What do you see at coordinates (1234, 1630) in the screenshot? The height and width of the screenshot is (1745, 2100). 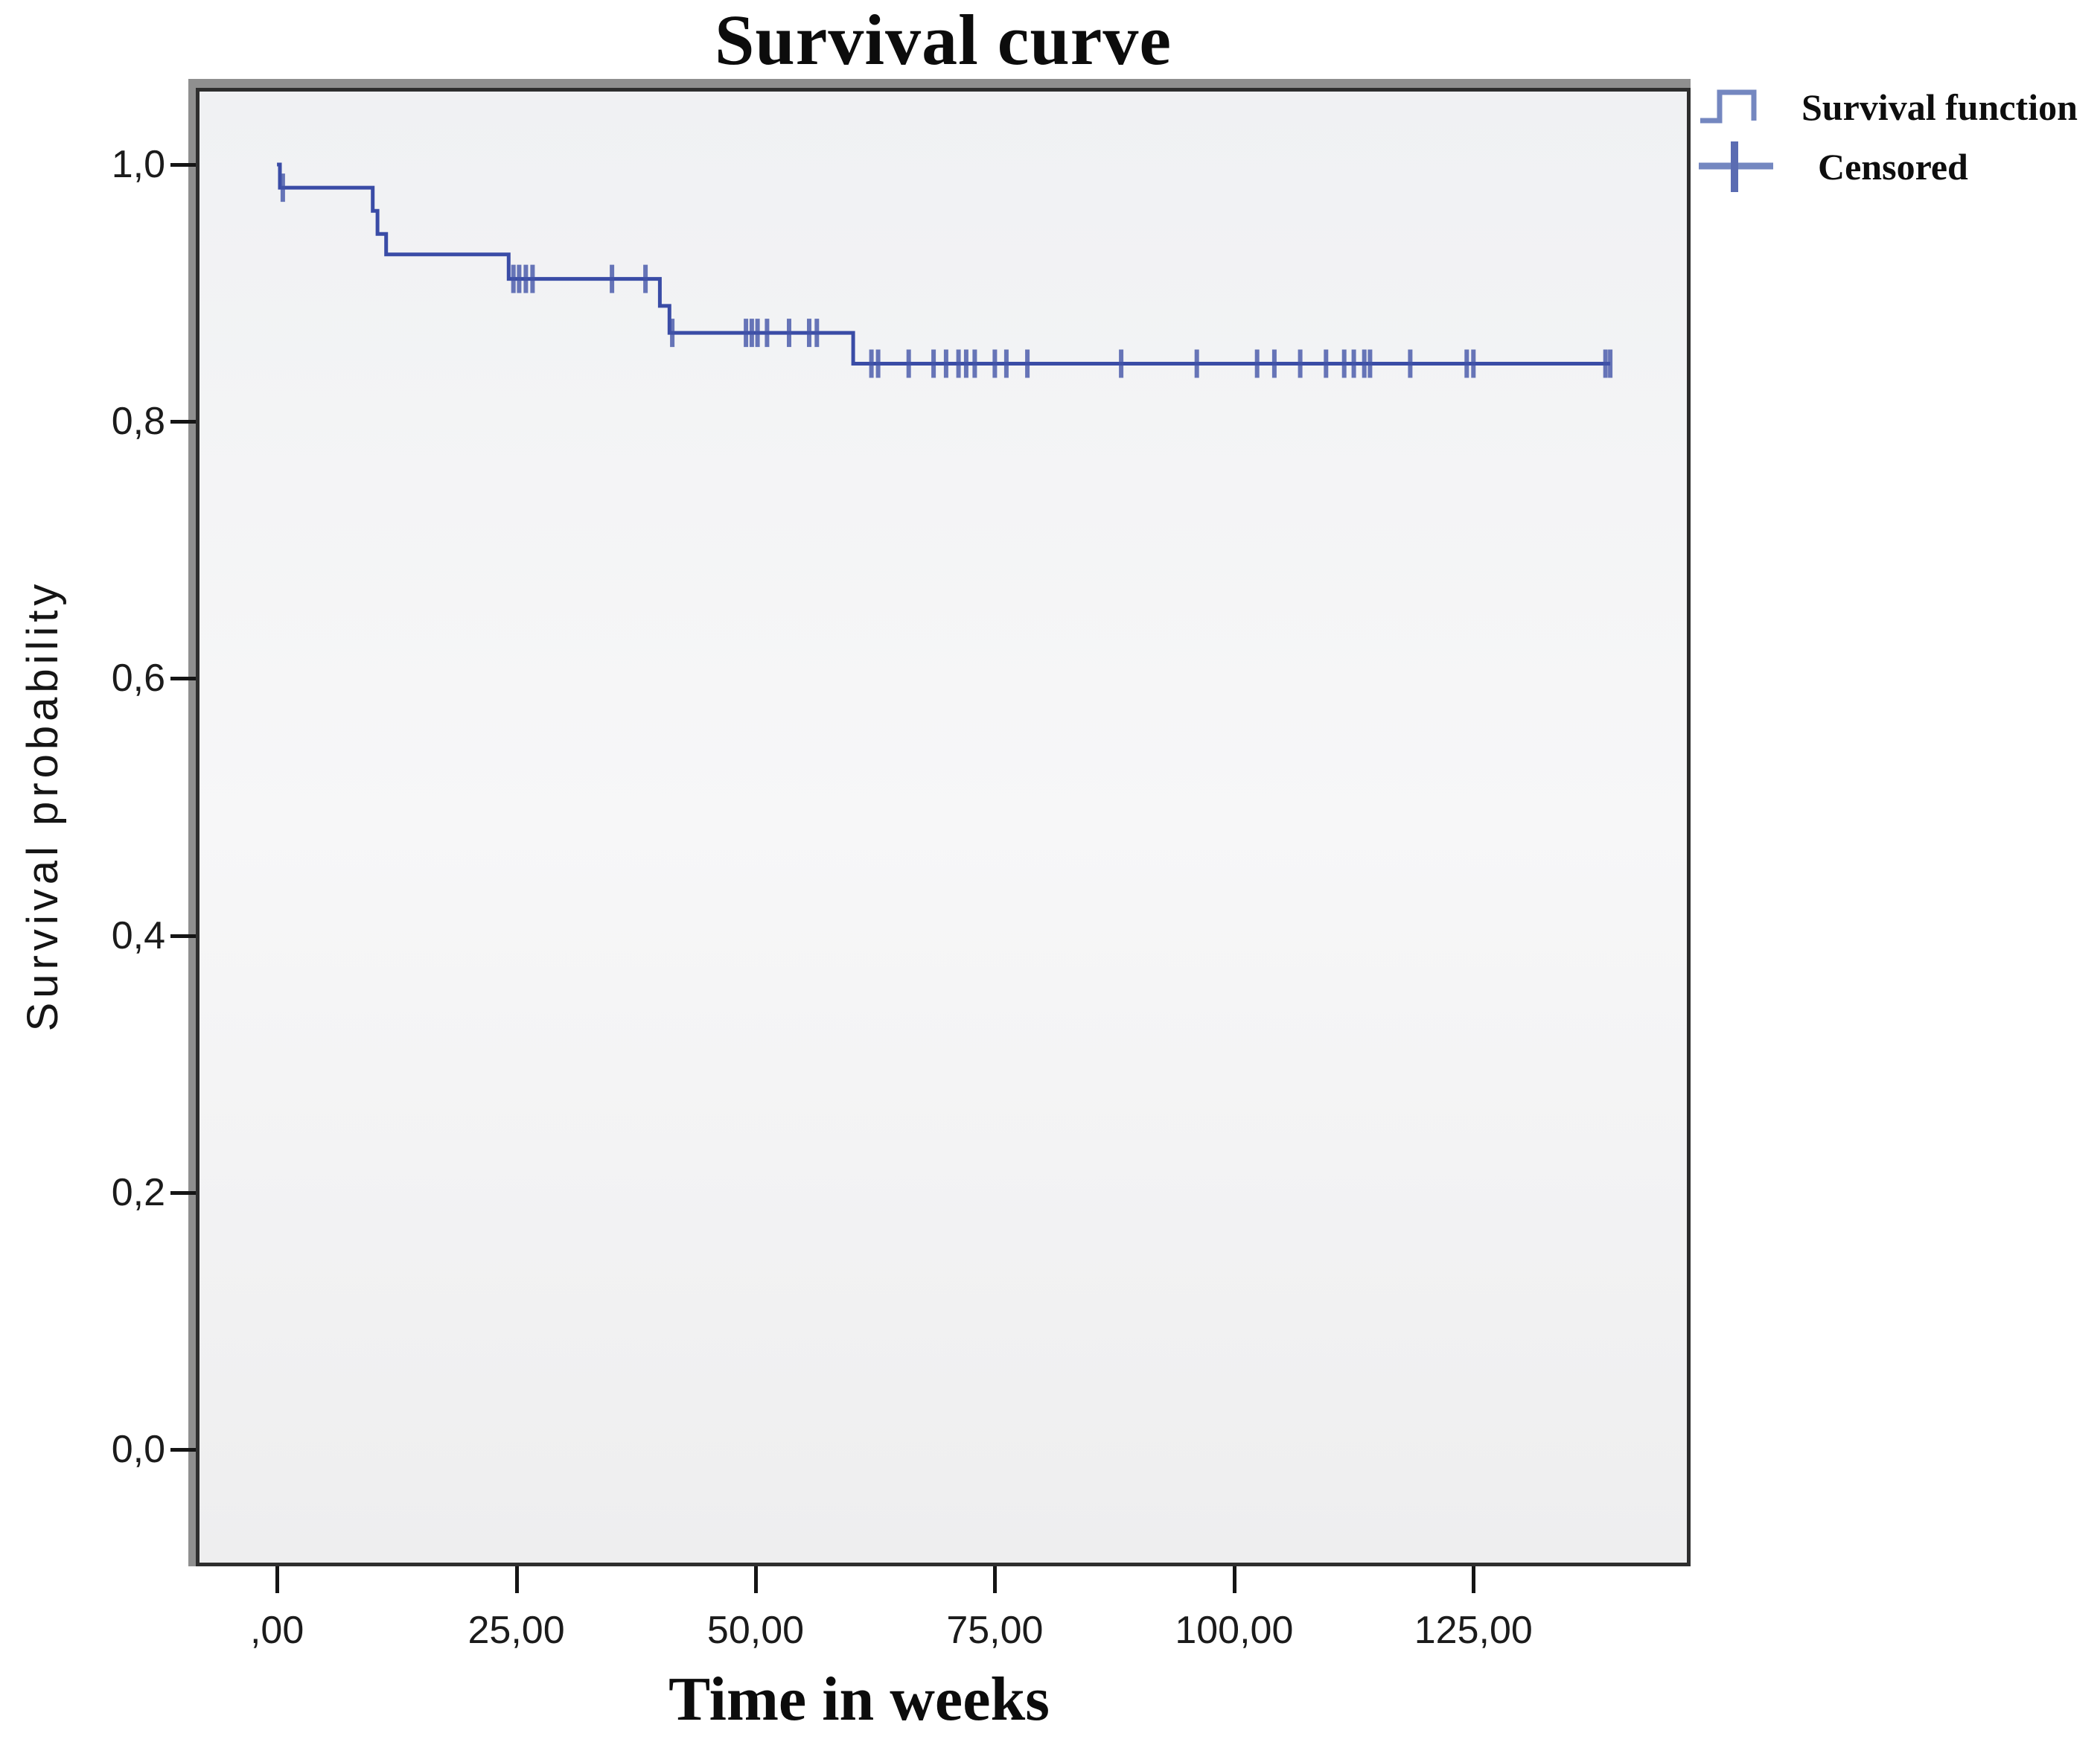 I see `x-tick-label: 100,00` at bounding box center [1234, 1630].